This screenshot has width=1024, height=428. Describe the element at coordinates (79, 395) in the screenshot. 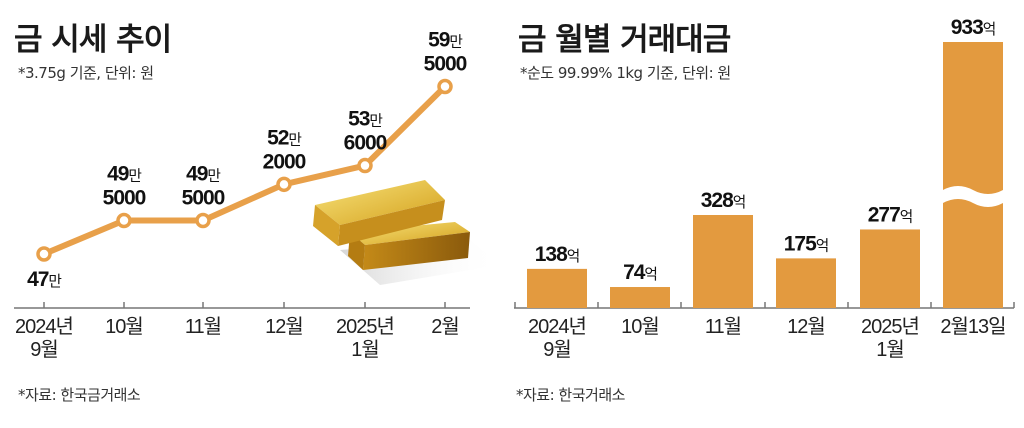

I see `line-chart-source: *자료: 한국금거래소` at that location.